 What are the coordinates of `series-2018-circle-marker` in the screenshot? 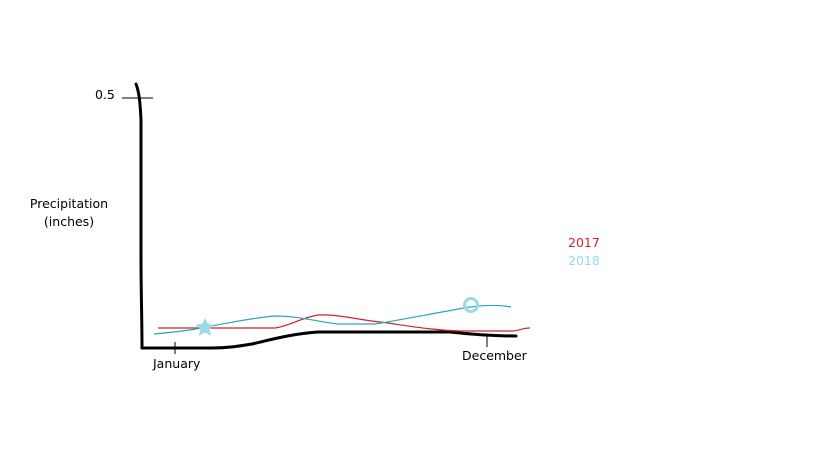 It's located at (471, 305).